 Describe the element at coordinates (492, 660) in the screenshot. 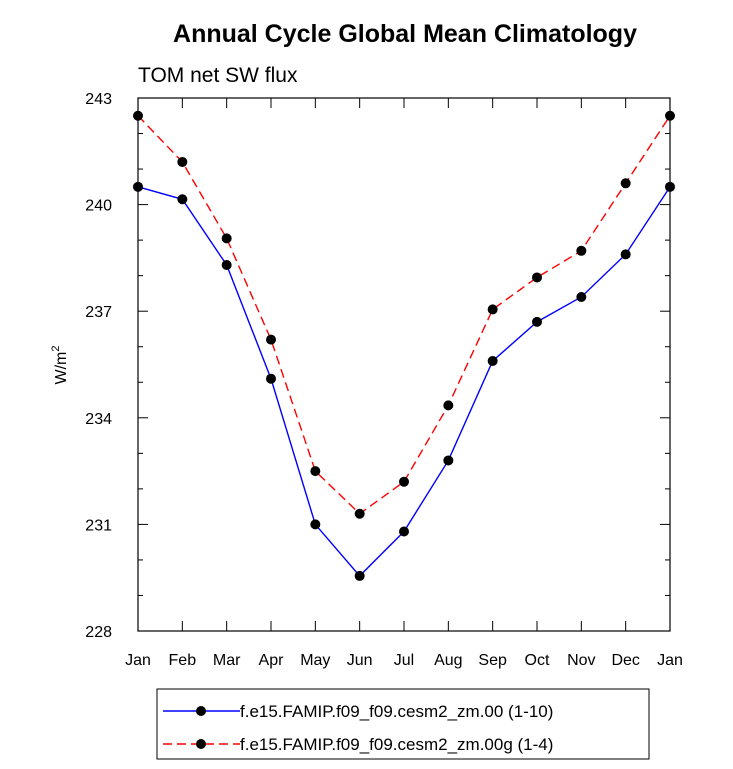

I see `x-tick-label: Sep` at that location.